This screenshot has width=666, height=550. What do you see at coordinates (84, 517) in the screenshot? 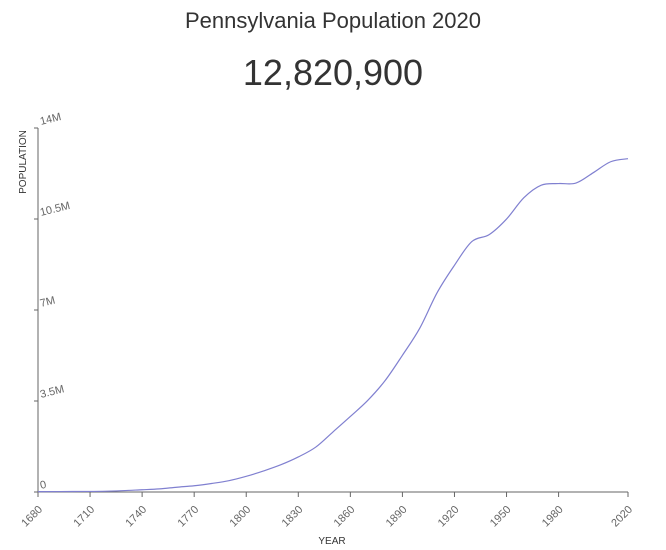
I see `x-tick-label: 1710` at bounding box center [84, 517].